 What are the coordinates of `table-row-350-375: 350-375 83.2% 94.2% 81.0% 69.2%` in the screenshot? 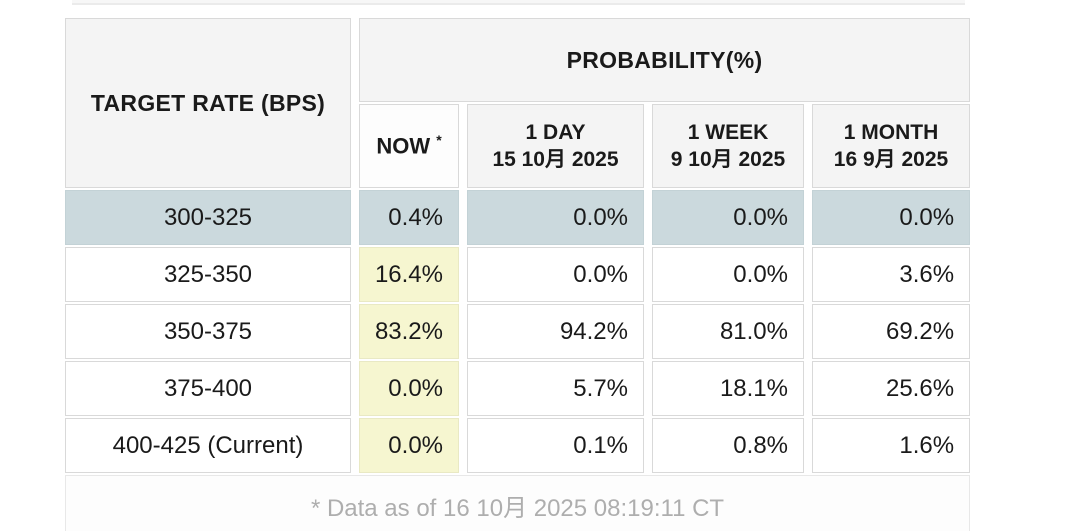 It's located at (518, 331).